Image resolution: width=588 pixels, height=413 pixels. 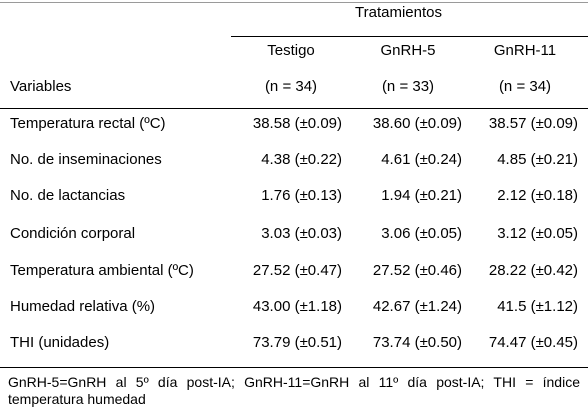 I want to click on table-cell: 1.94 (±0.21), so click(x=421, y=195).